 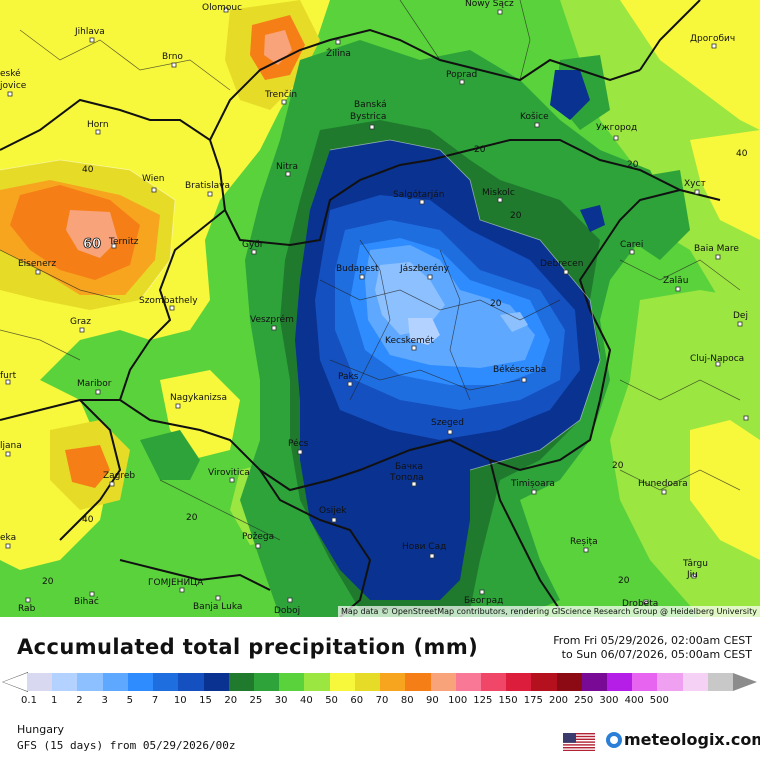 I want to click on legend-tick-label: 5, so click(x=130, y=700).